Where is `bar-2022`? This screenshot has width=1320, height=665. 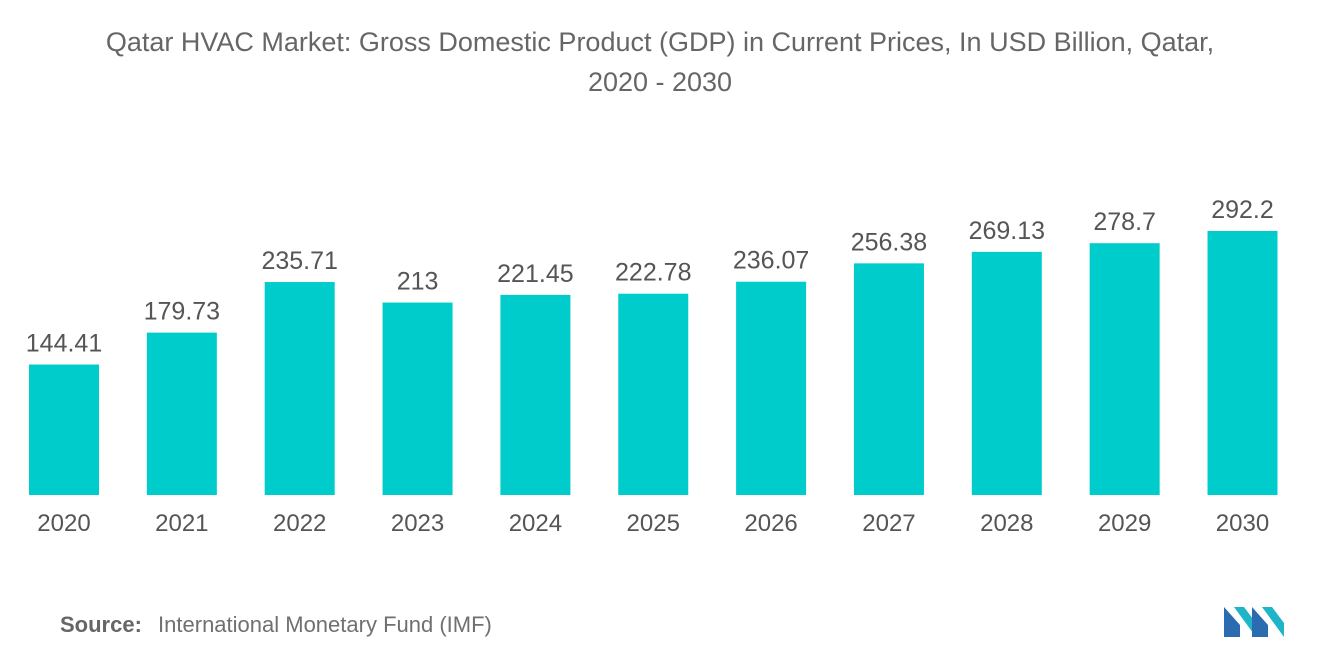
bar-2022 is located at coordinates (299, 388).